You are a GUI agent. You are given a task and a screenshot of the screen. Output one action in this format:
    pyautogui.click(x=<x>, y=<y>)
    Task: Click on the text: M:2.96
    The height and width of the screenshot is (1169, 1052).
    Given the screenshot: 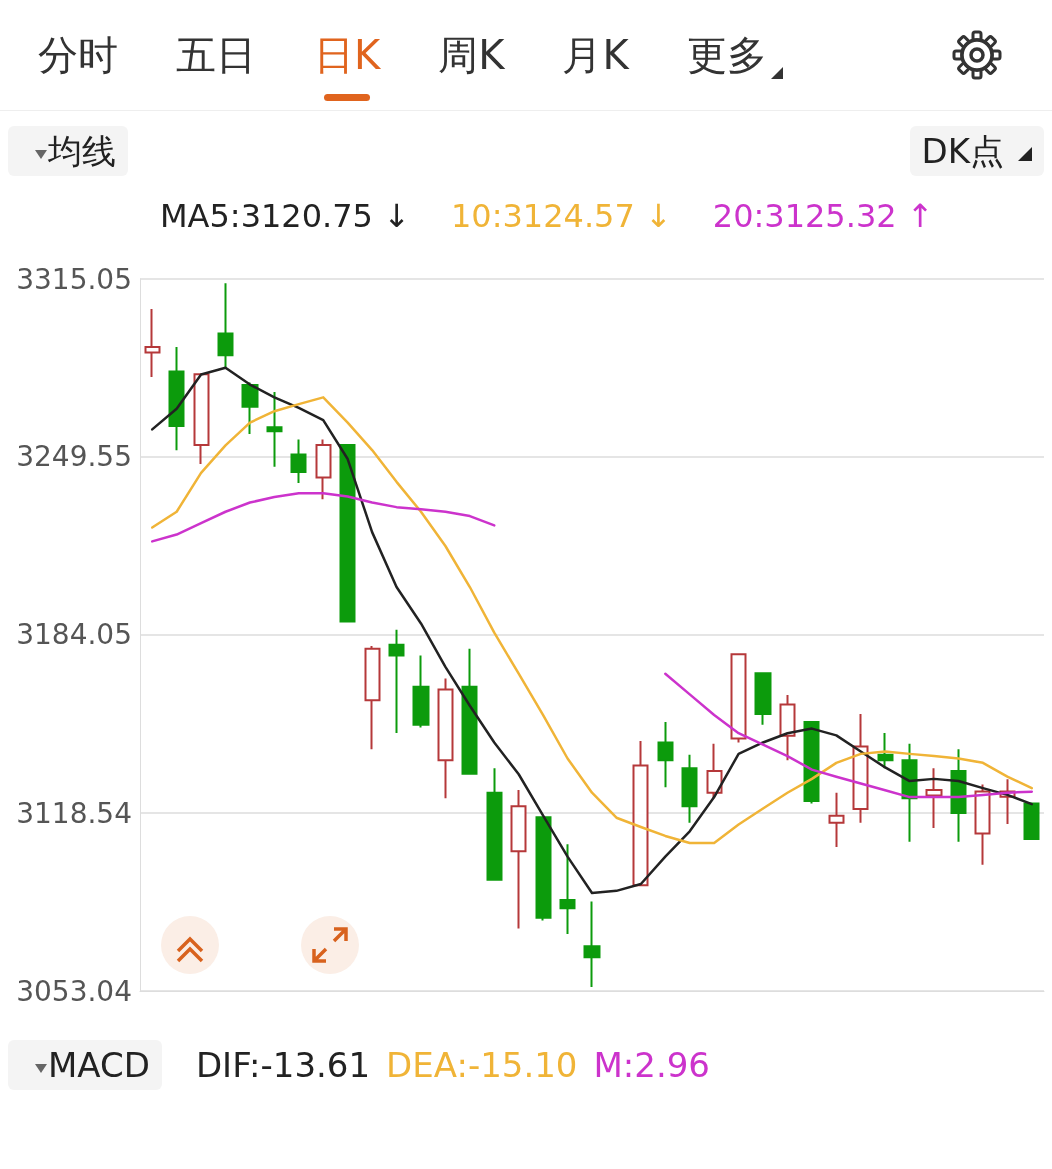 What is the action you would take?
    pyautogui.click(x=651, y=1065)
    